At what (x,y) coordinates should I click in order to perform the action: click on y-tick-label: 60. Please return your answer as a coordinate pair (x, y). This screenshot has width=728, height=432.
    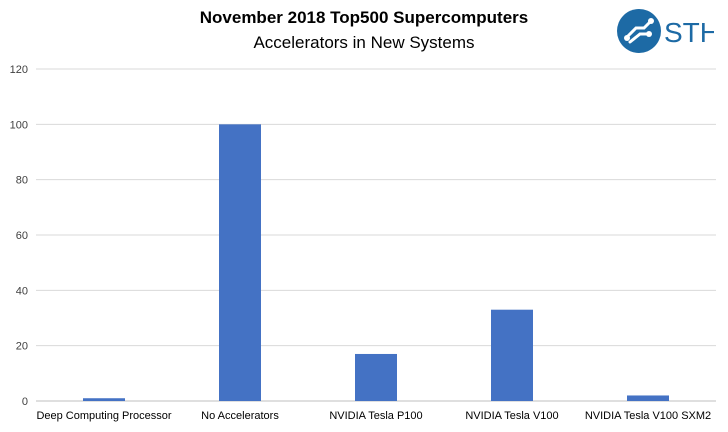
    Looking at the image, I should click on (22, 236).